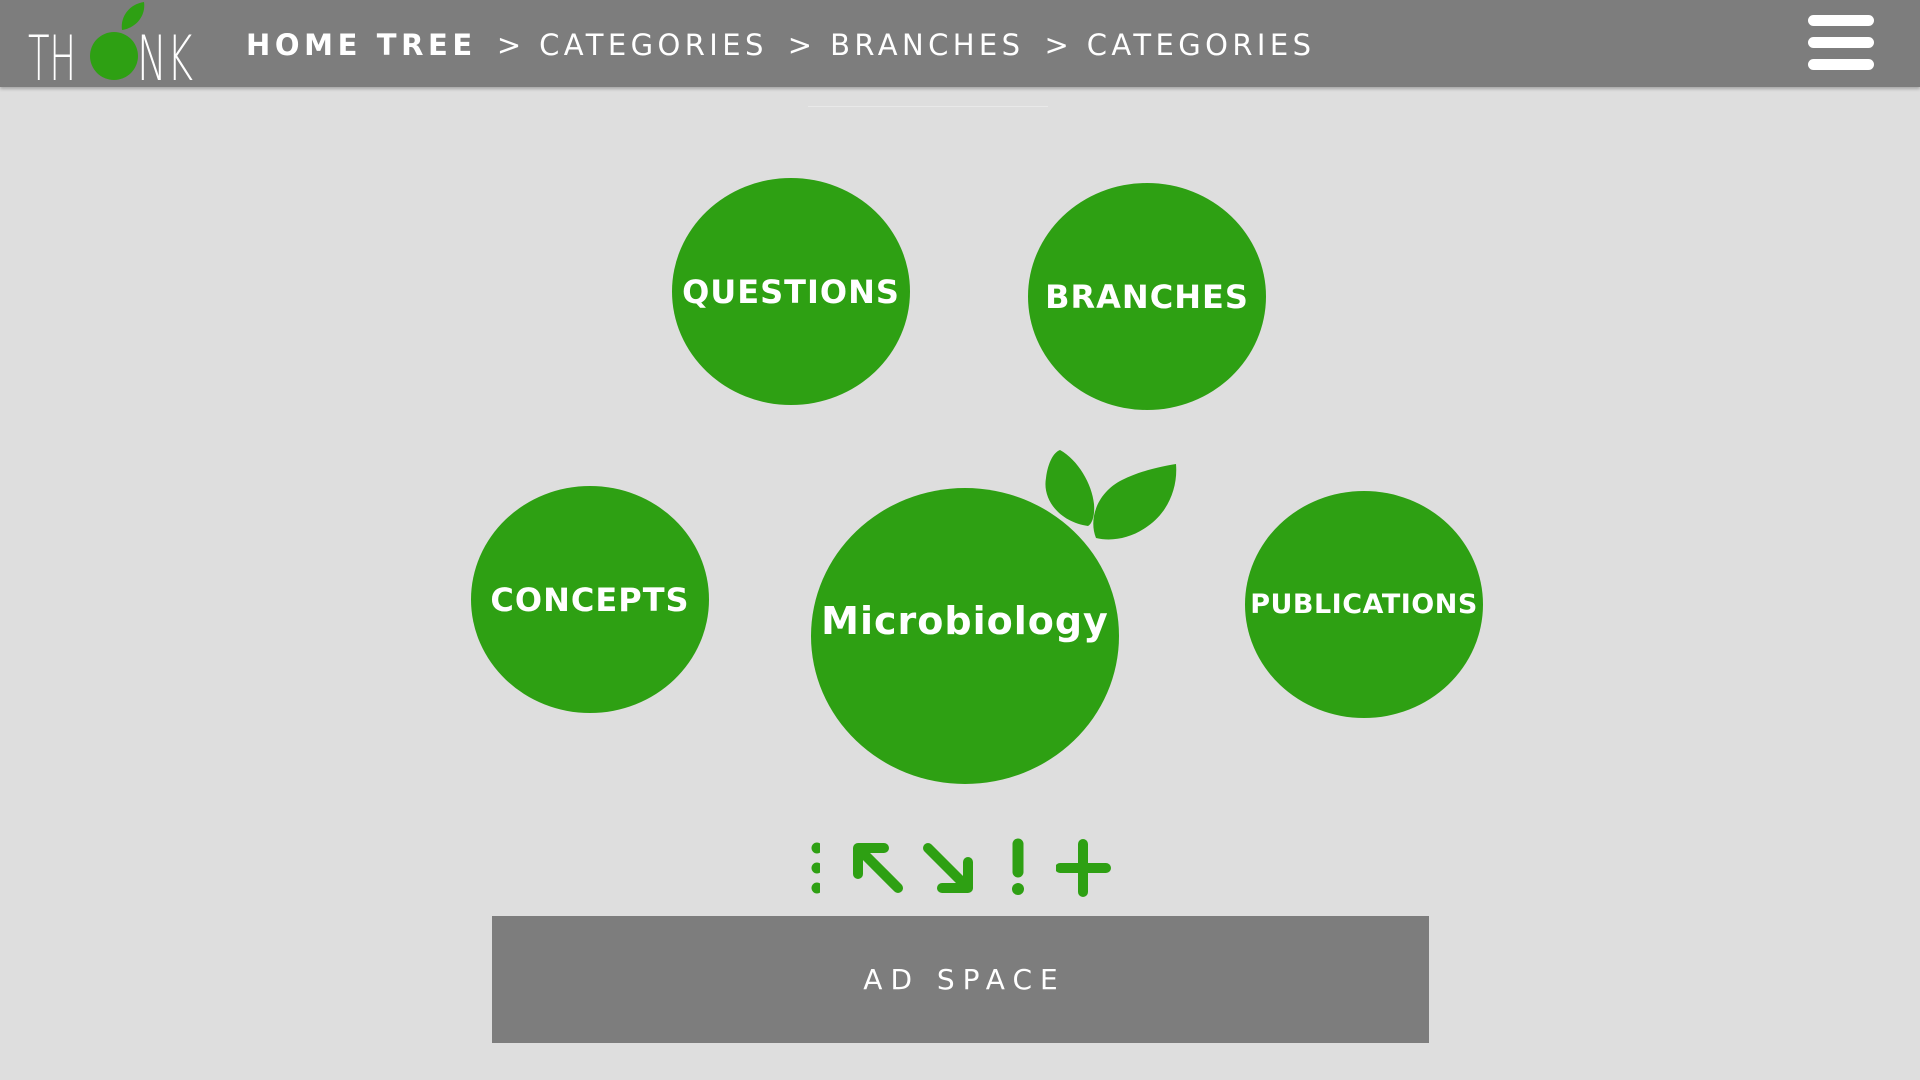  I want to click on logo-apple-icon, so click(114, 56).